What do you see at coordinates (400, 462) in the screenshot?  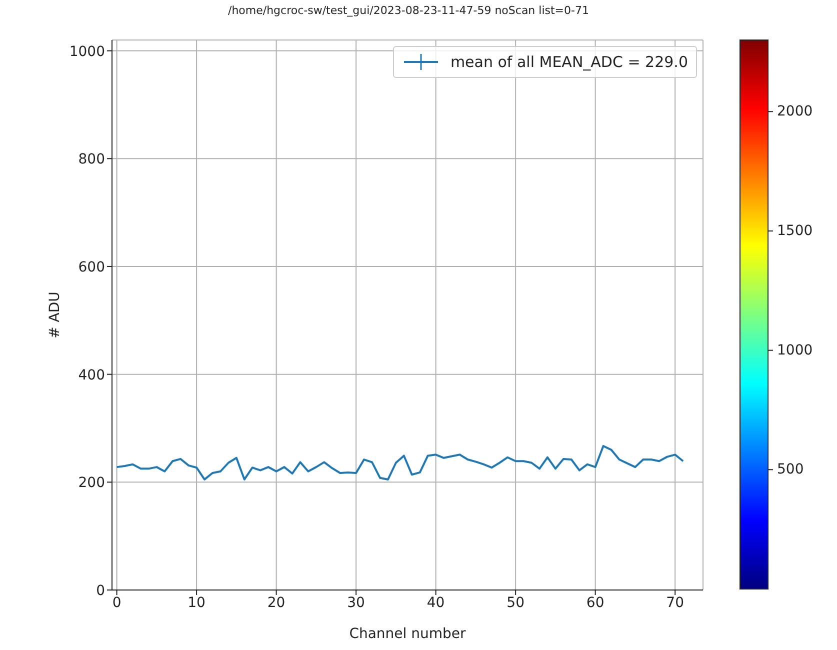 I see `line-series` at bounding box center [400, 462].